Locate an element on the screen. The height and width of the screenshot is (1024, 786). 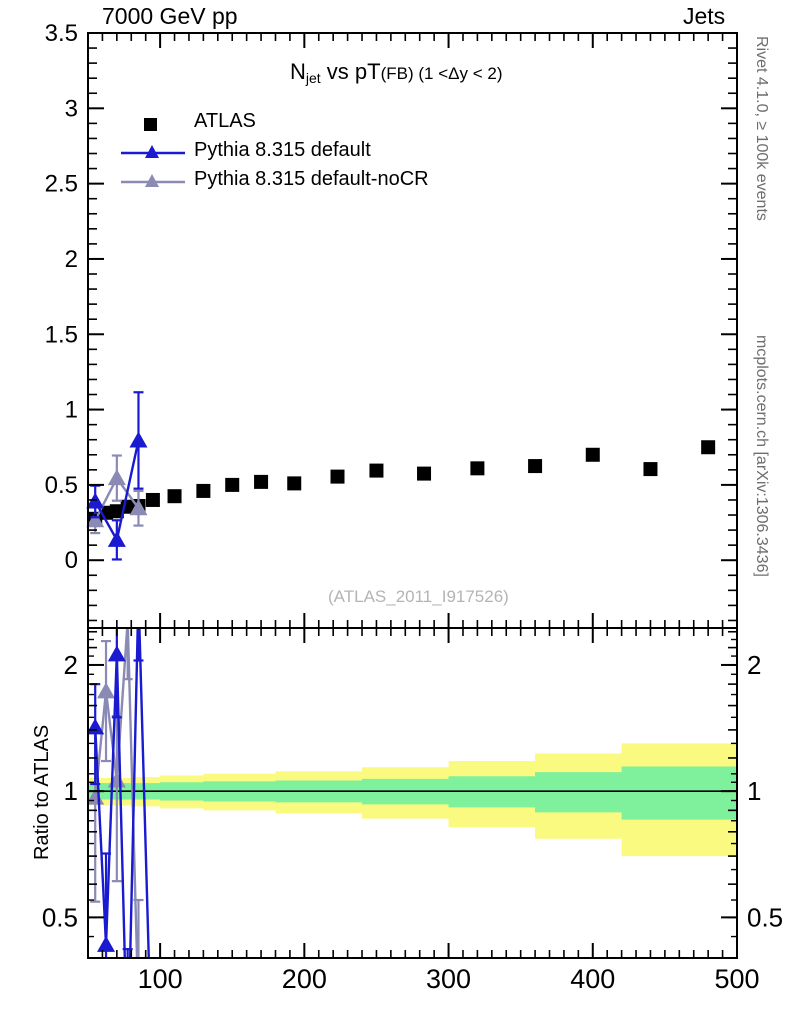
legend-label: ATLAS is located at coordinates (225, 121).